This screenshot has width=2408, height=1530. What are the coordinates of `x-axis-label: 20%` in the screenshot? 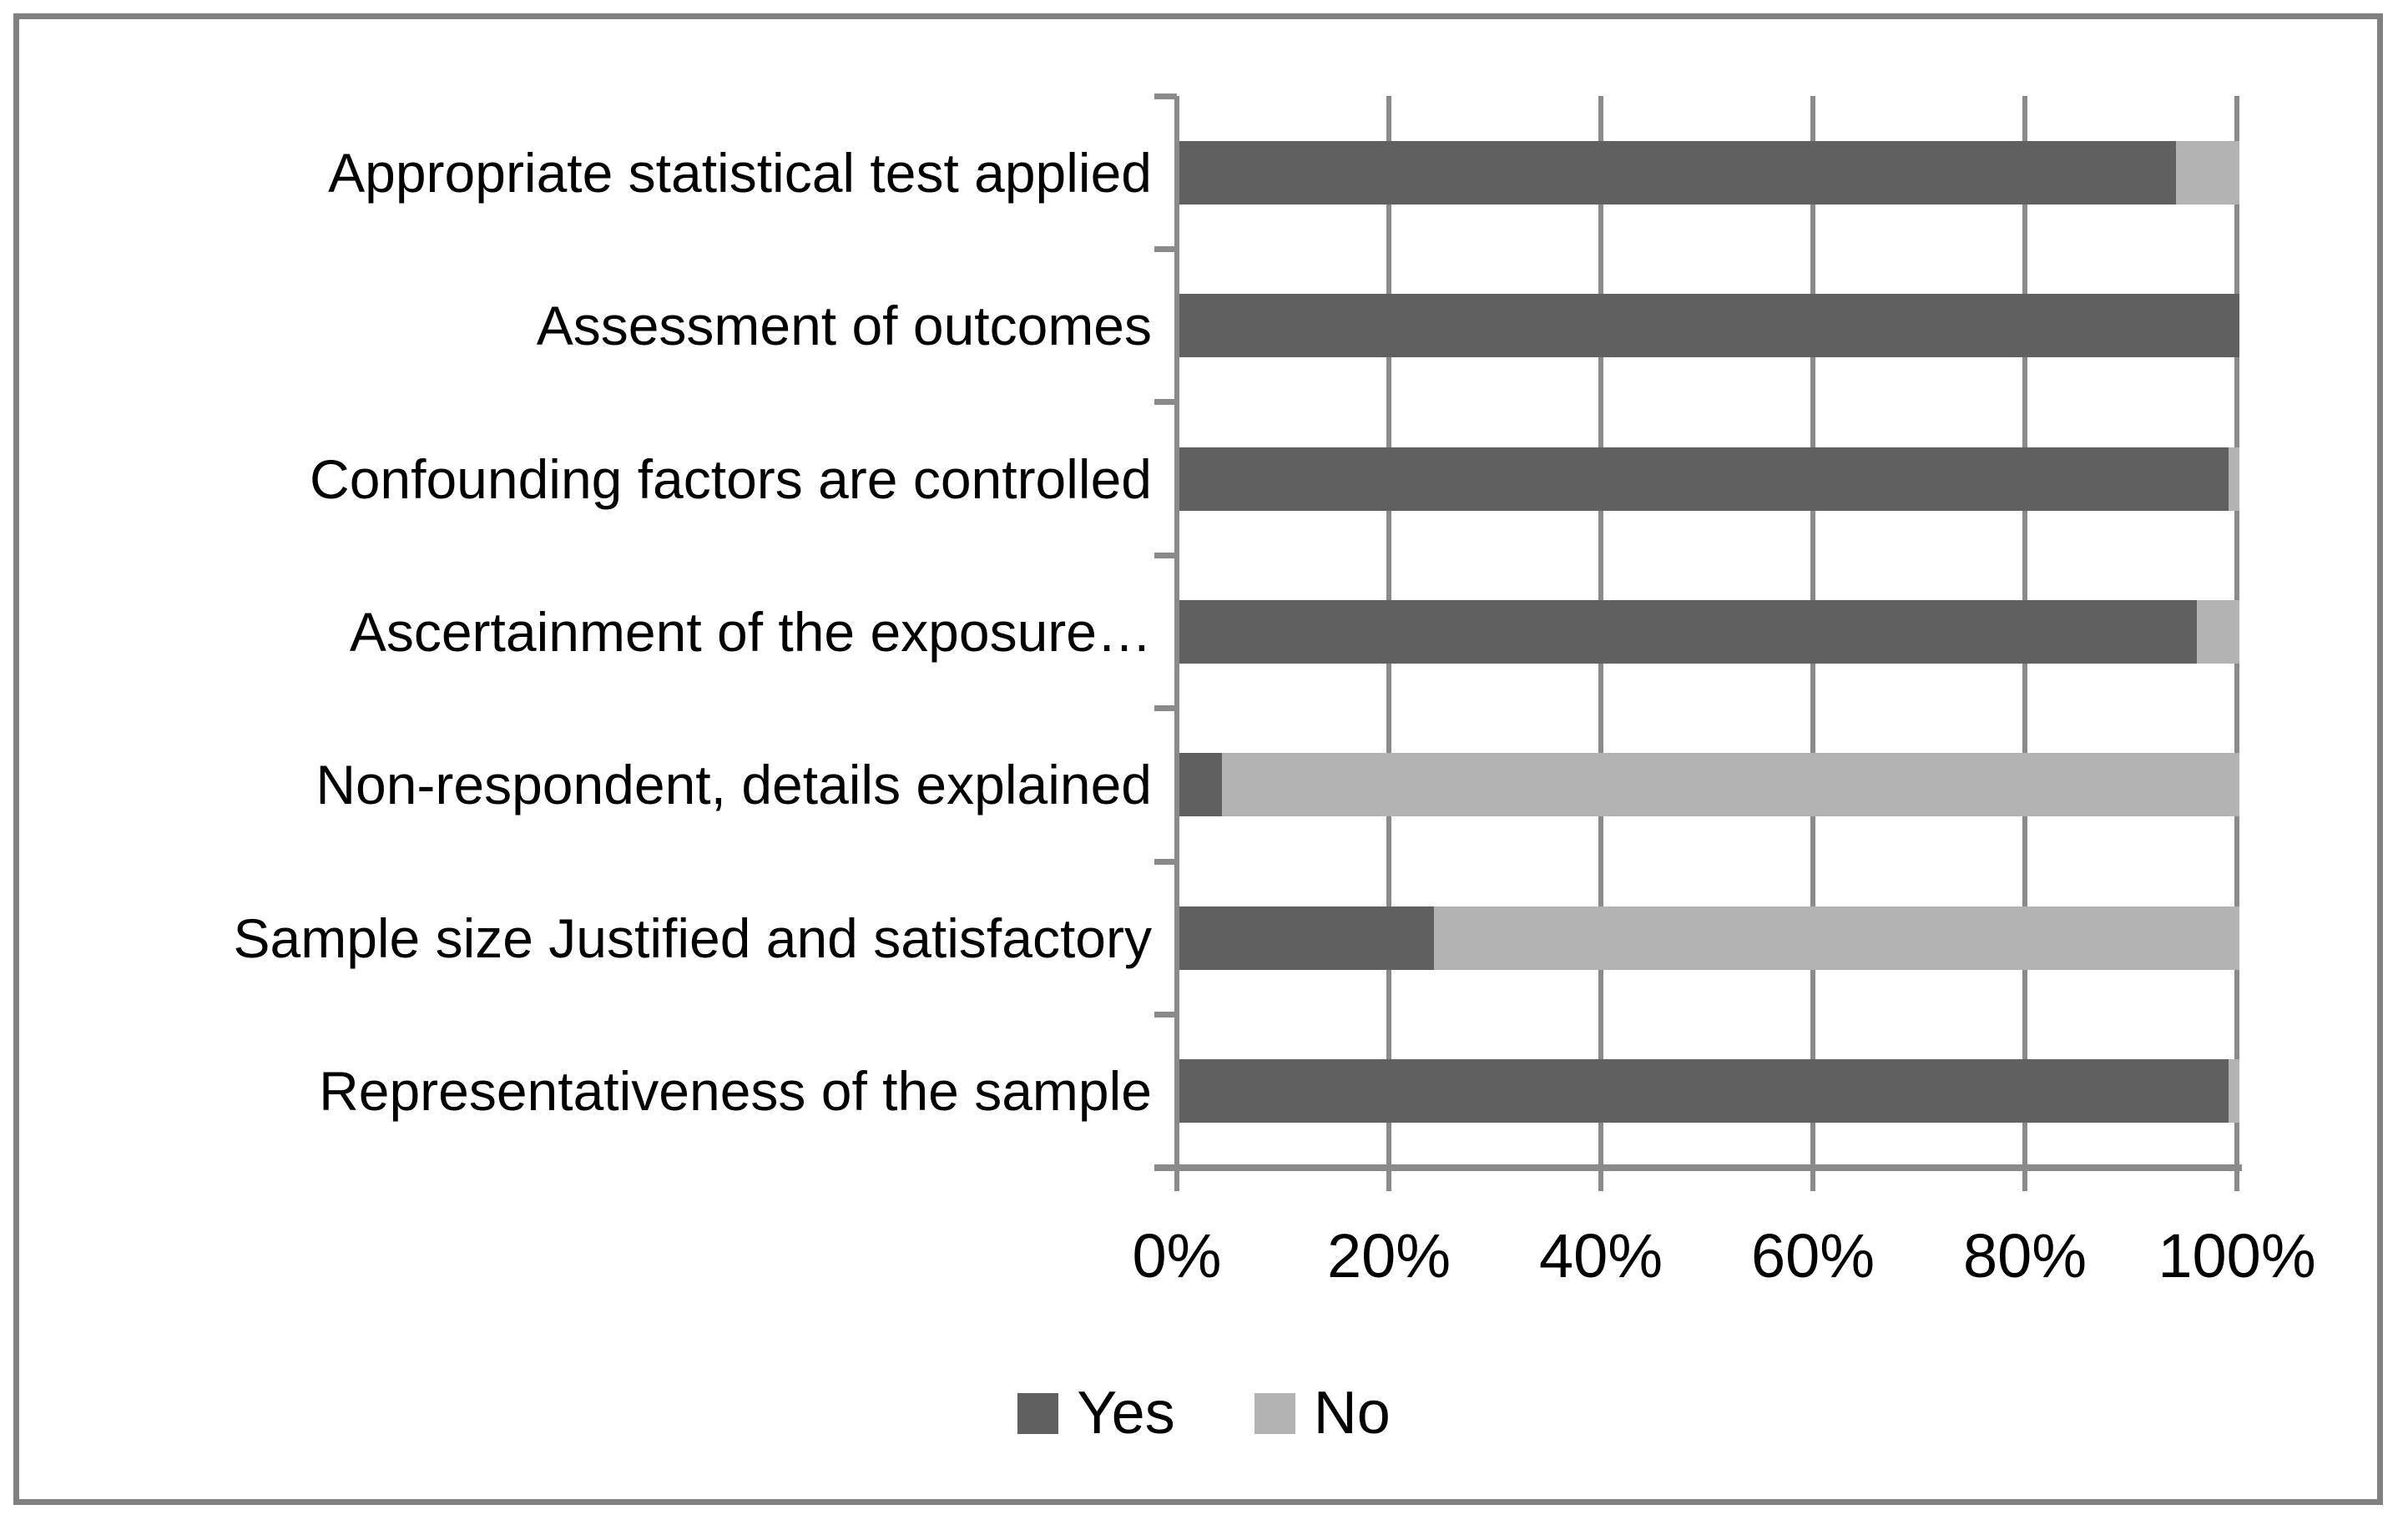 It's located at (1388, 1255).